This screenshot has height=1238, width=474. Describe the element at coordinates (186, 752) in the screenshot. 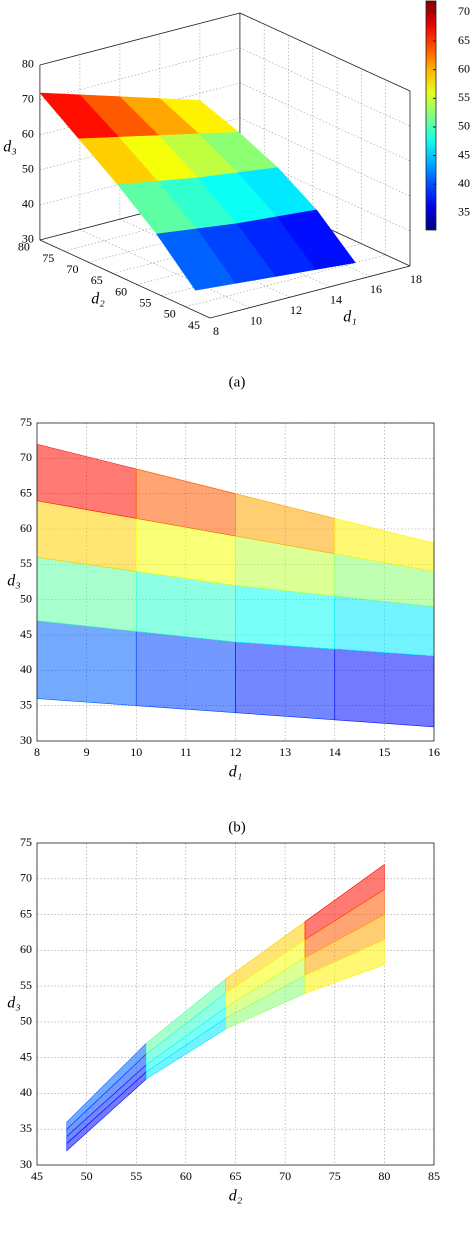

I see `x-tick-label: 11` at that location.